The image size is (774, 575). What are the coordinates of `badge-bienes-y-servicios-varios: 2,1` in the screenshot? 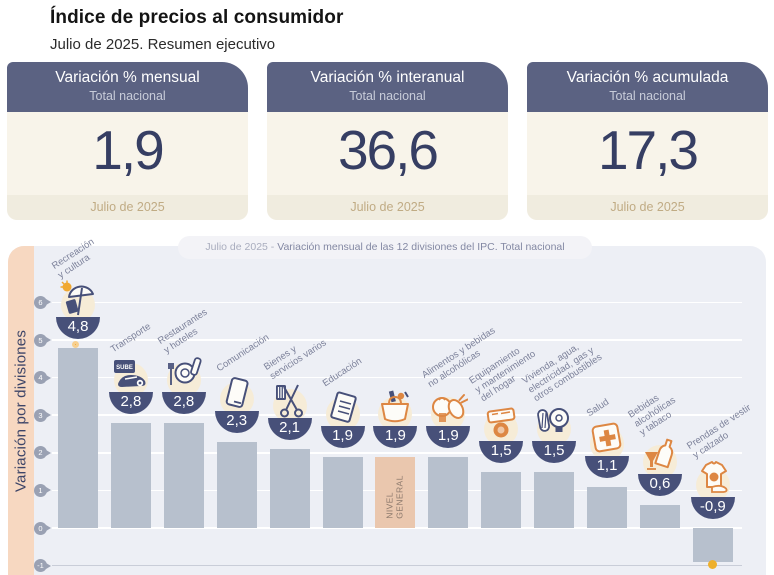 It's located at (290, 410).